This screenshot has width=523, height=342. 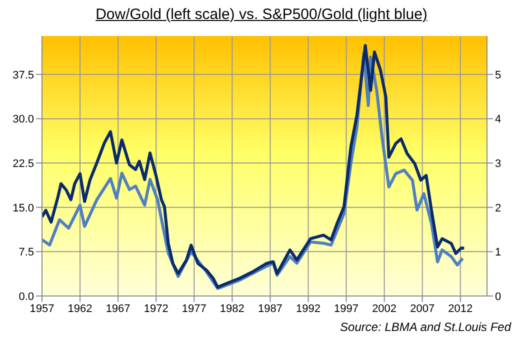 I want to click on y2-tick-label: 5, so click(x=498, y=75).